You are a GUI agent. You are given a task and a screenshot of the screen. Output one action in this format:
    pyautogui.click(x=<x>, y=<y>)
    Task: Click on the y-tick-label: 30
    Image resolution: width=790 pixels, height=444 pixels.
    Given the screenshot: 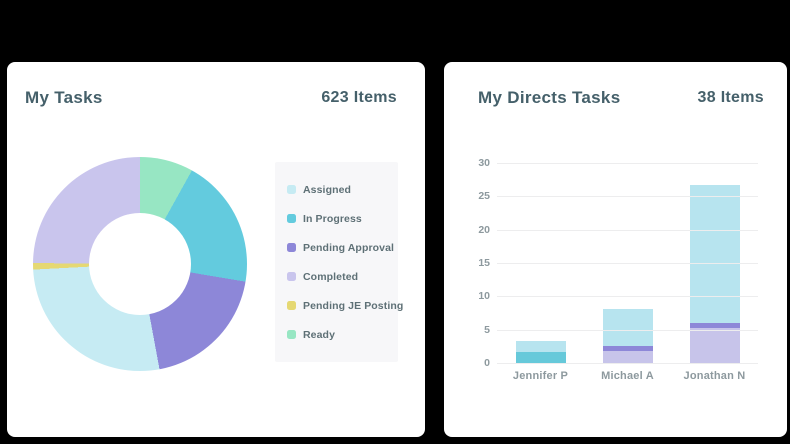 What is the action you would take?
    pyautogui.click(x=484, y=163)
    